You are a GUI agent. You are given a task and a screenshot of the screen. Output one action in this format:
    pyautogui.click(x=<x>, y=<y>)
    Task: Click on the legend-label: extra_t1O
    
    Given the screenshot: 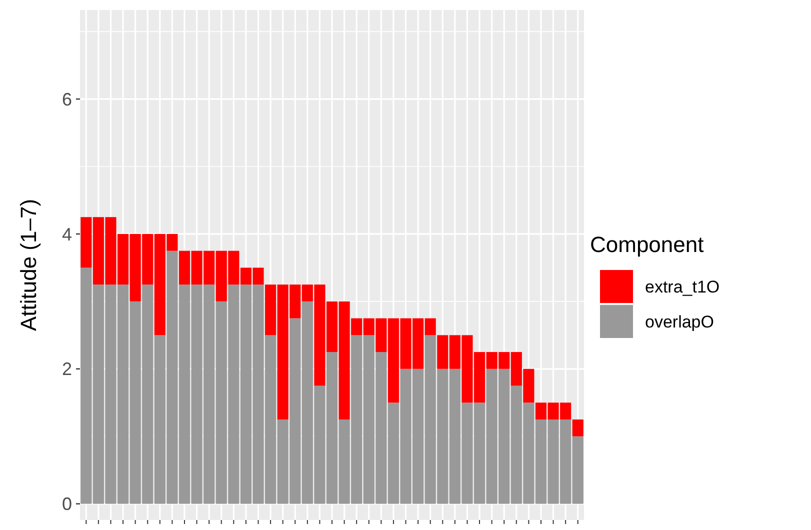 What is the action you would take?
    pyautogui.click(x=682, y=286)
    